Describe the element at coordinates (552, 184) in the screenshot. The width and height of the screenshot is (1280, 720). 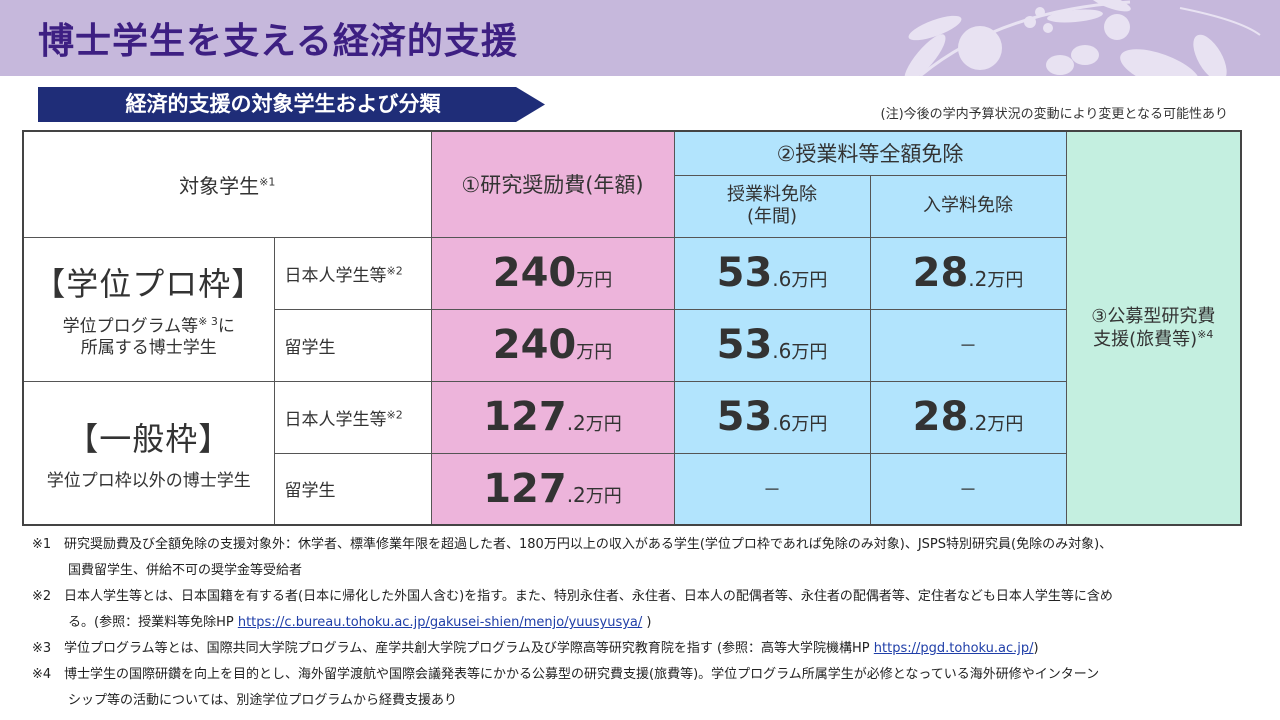
I see `header-research-grant: ①研究奨励費(年額)` at that location.